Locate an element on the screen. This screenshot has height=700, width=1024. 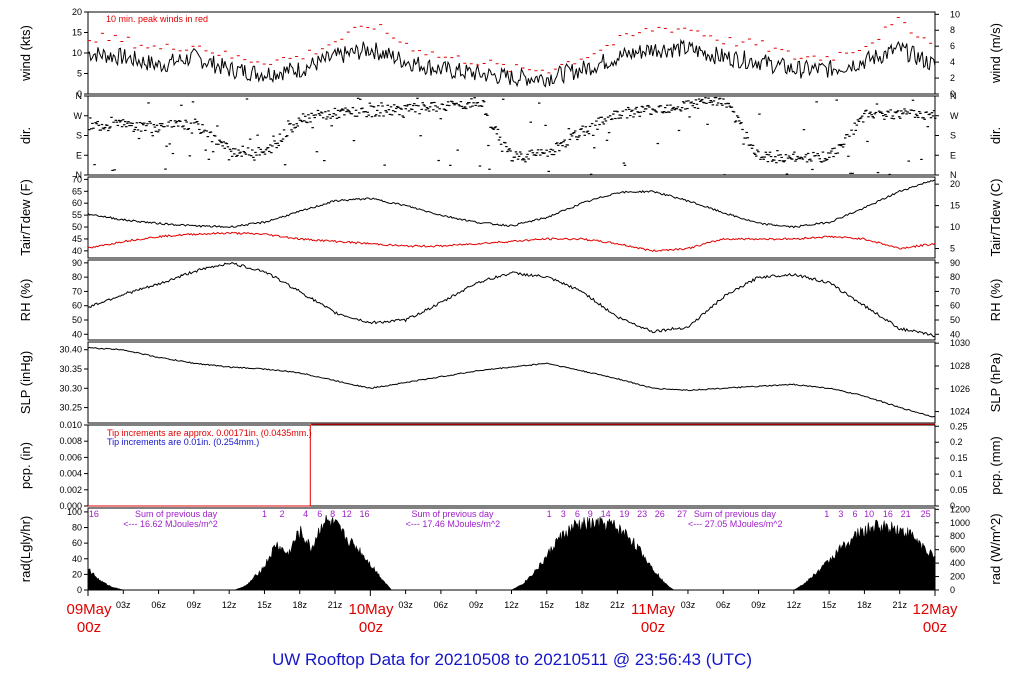
rh-left-tick-label: 40 is located at coordinates (77, 334).